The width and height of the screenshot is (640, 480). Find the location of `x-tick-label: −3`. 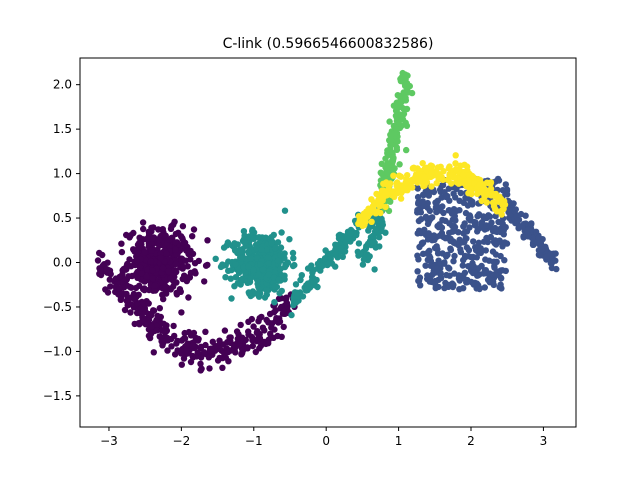

x-tick-label: −3 is located at coordinates (109, 441).